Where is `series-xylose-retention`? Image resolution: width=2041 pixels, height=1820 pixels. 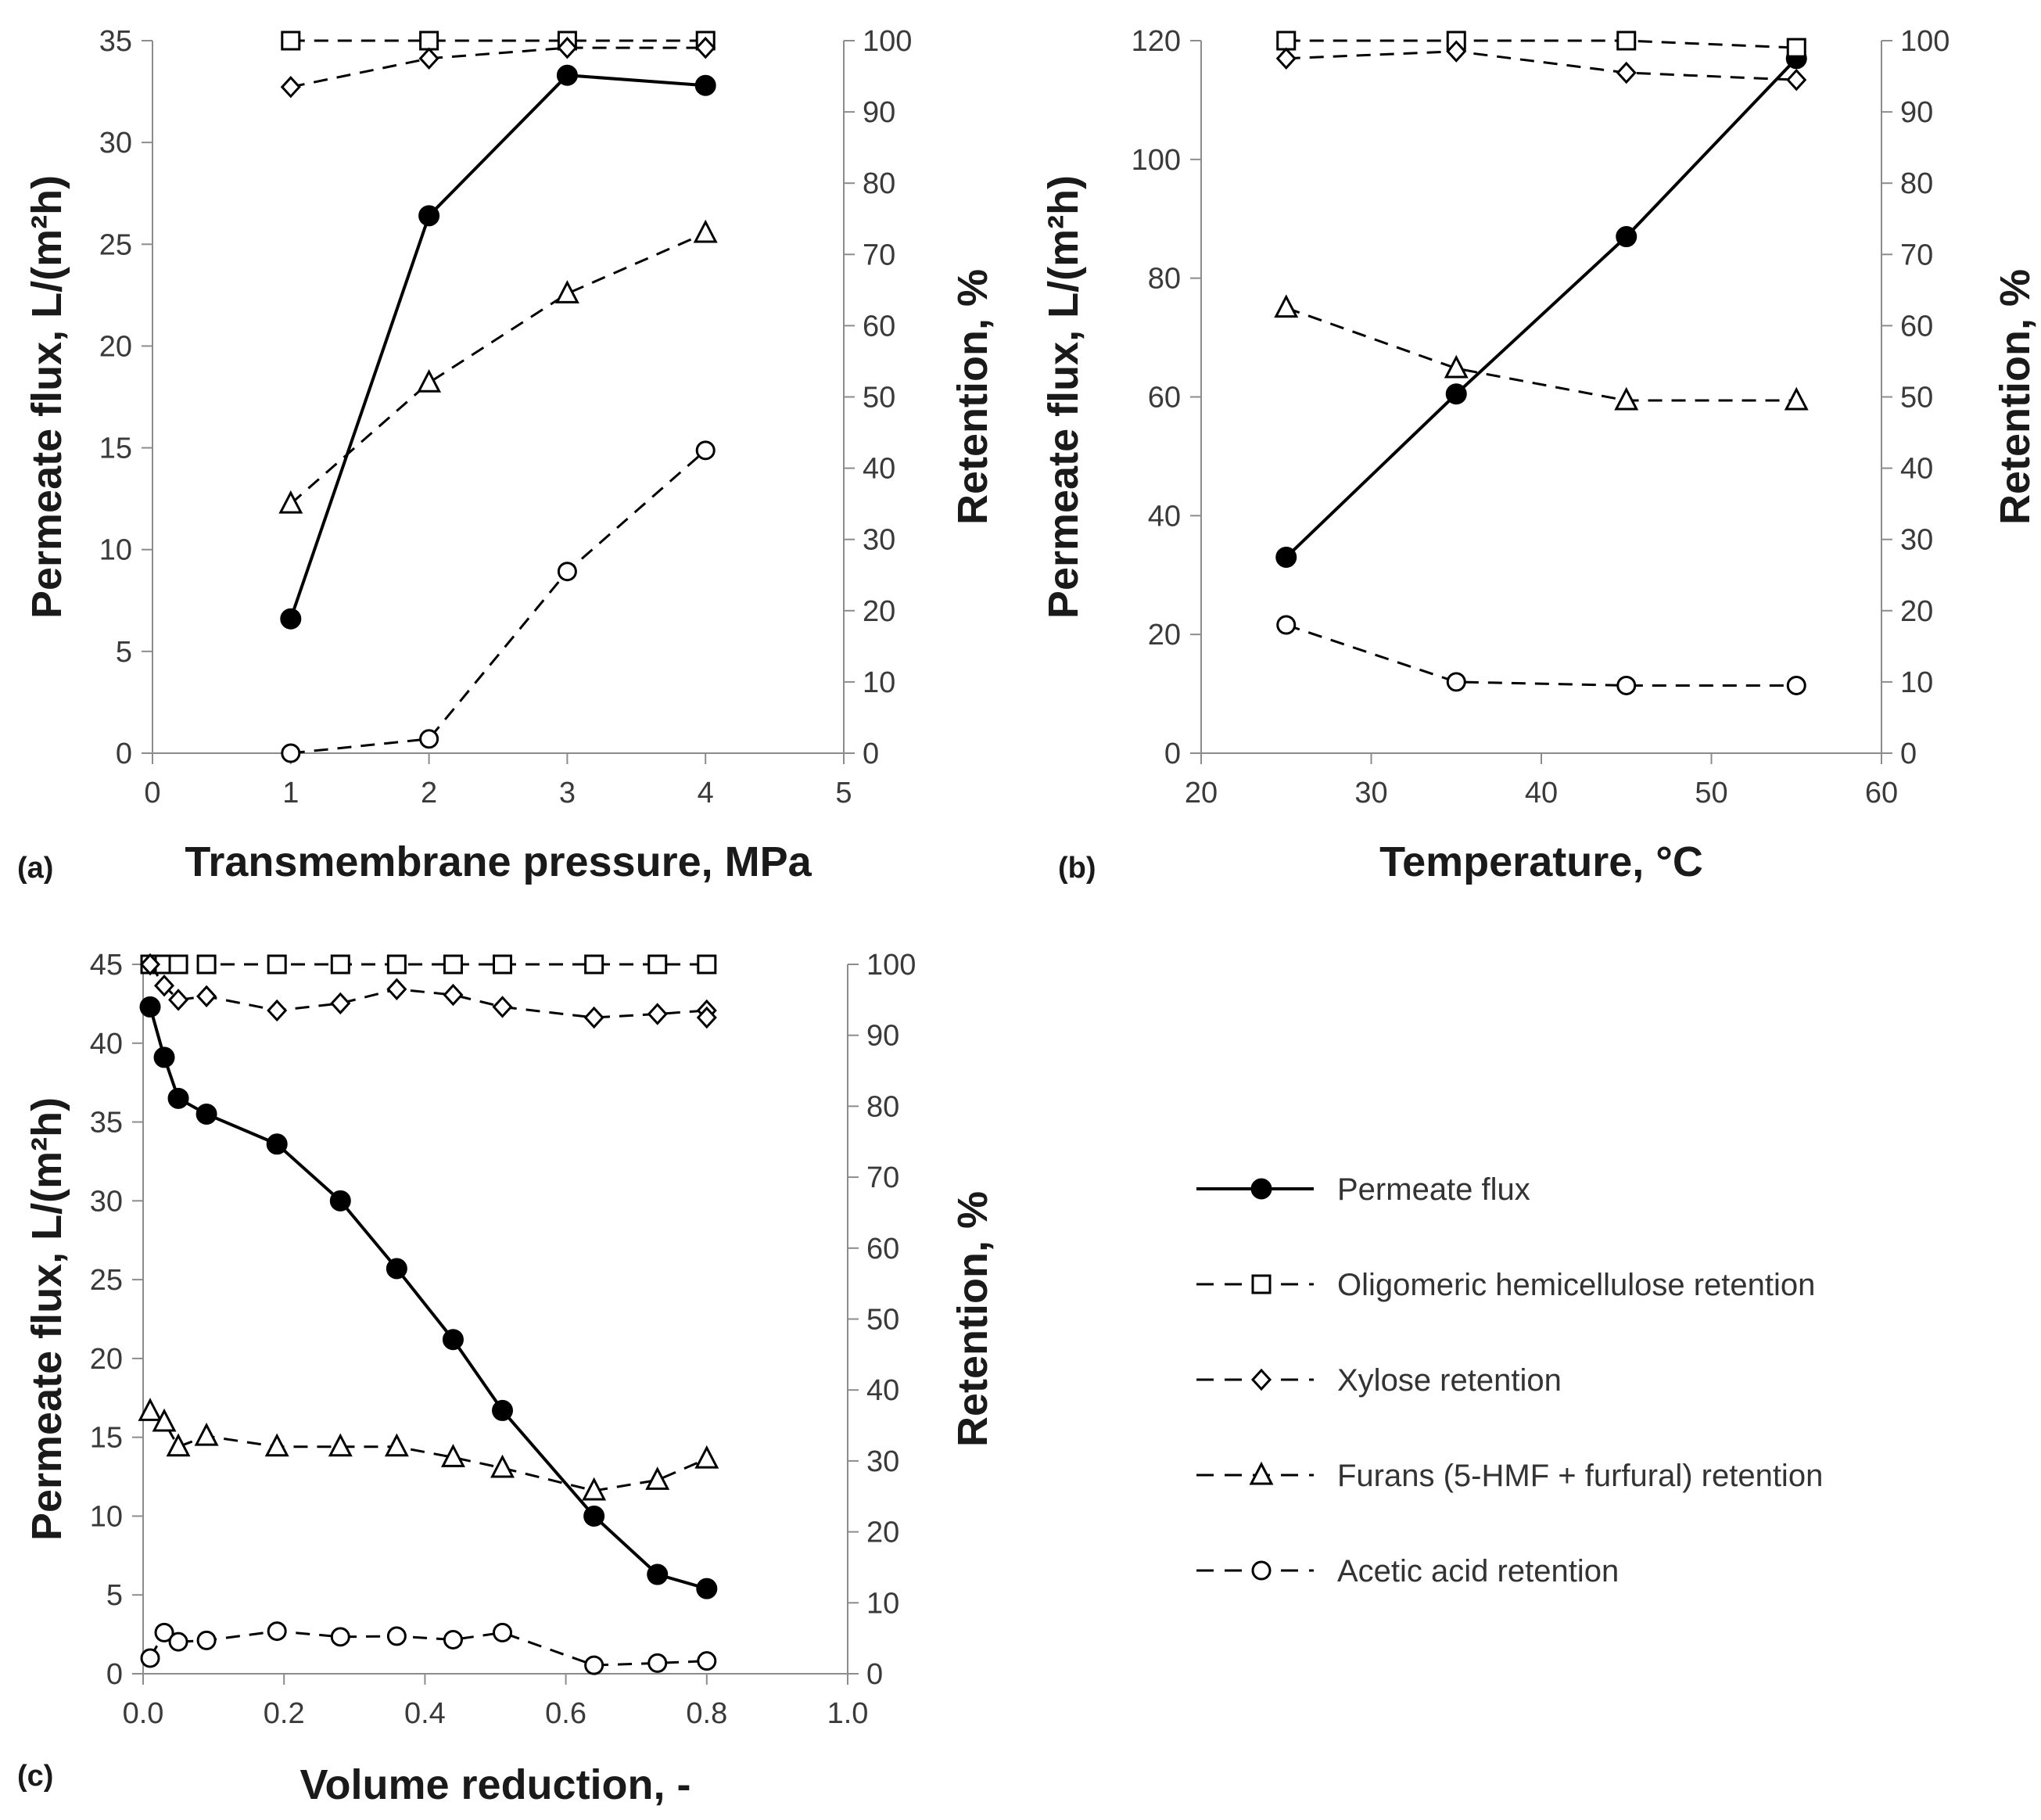
series-xylose-retention is located at coordinates (498, 67).